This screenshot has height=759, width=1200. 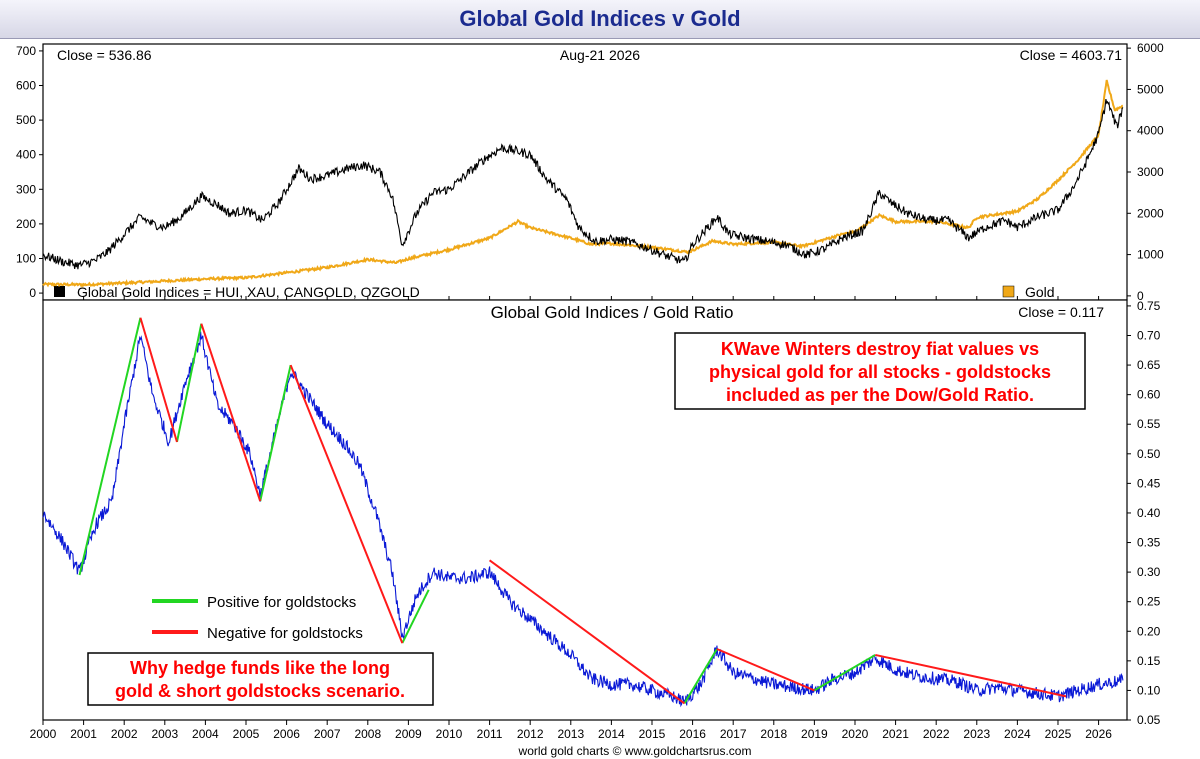 I want to click on bottom-right-tick-label: 0.45, so click(x=1149, y=483).